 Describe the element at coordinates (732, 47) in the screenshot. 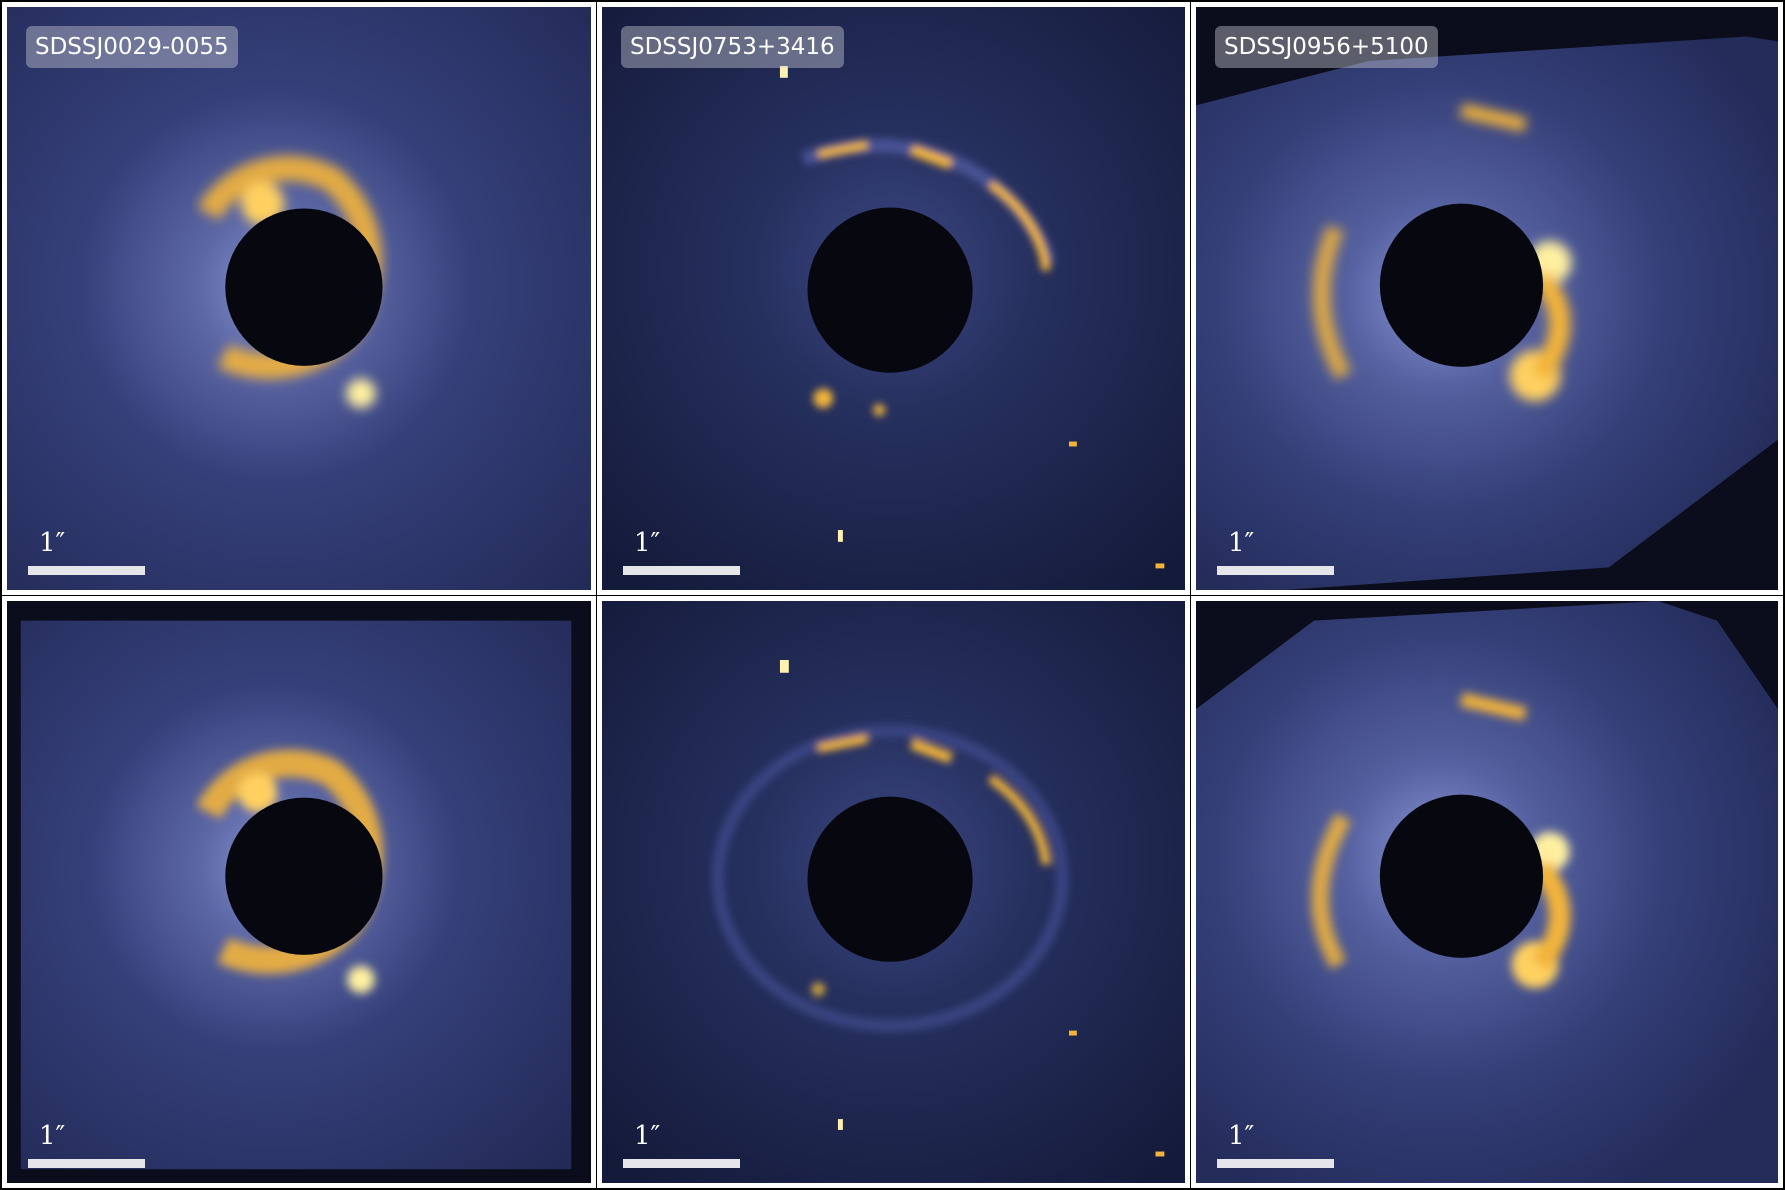

I see `lens-name-label: SDSSJ0753+3416` at that location.